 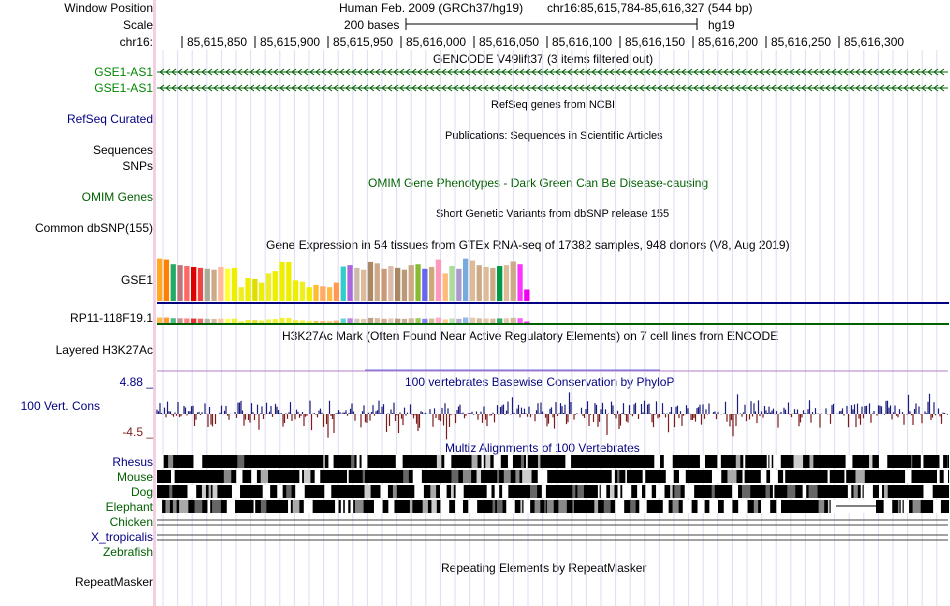 What do you see at coordinates (60, 406) in the screenshot?
I see `cons-track-label: 100 Vert. Cons` at bounding box center [60, 406].